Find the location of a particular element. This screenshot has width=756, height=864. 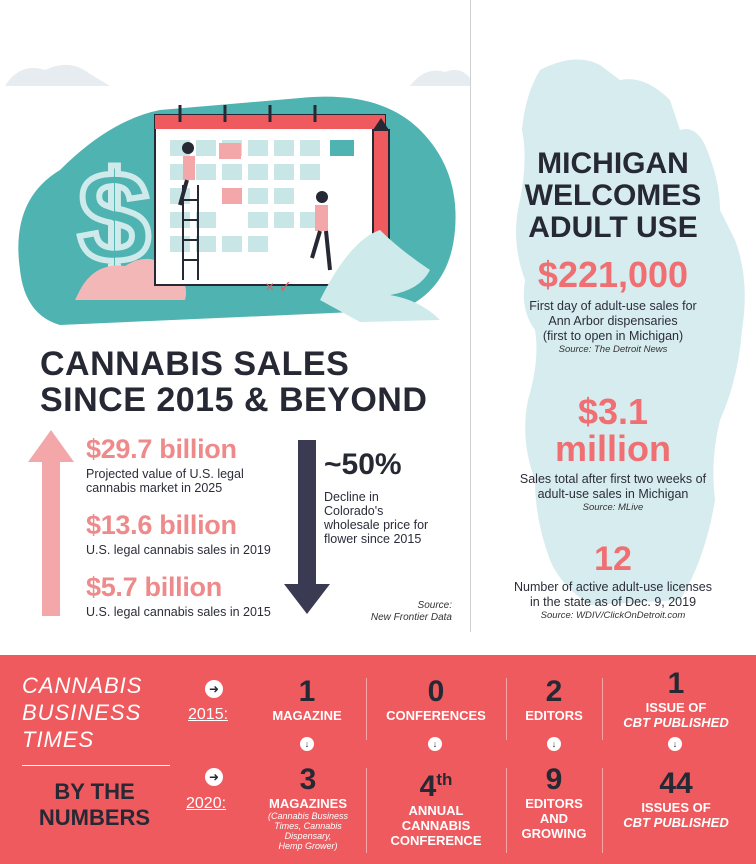

year-2020: 2020: is located at coordinates (206, 803).